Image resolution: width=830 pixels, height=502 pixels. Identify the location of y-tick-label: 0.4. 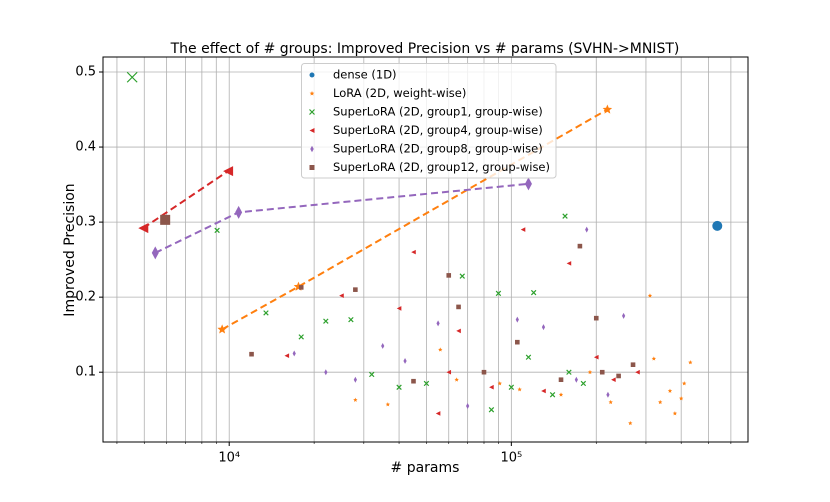
(85, 147).